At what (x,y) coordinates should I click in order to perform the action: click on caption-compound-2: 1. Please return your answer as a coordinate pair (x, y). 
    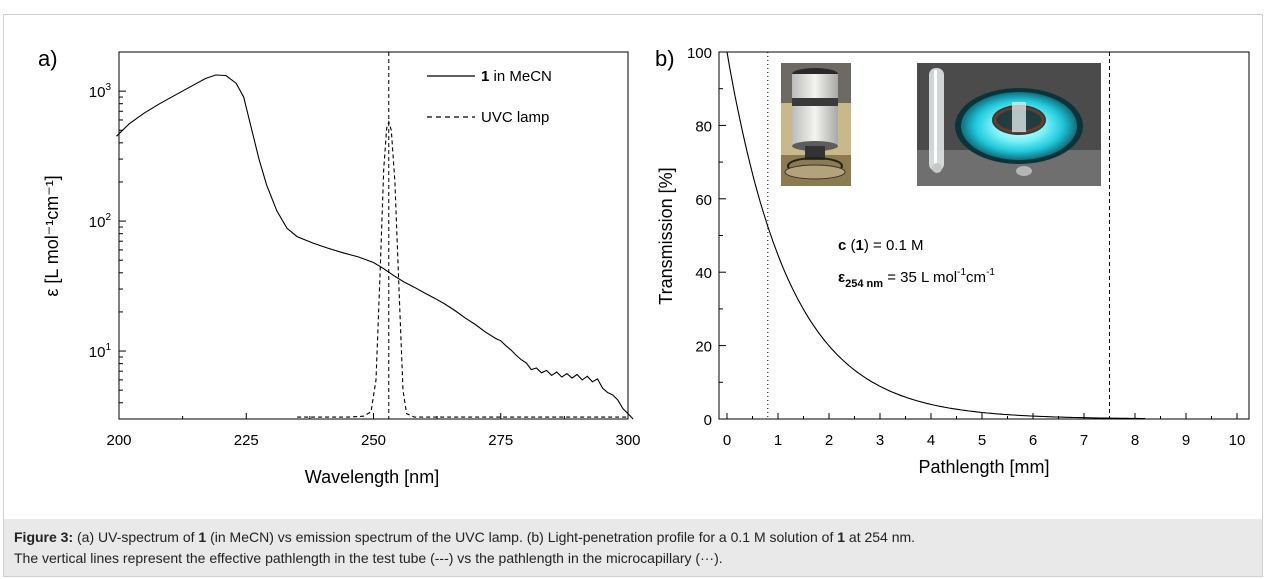
    Looking at the image, I should click on (841, 537).